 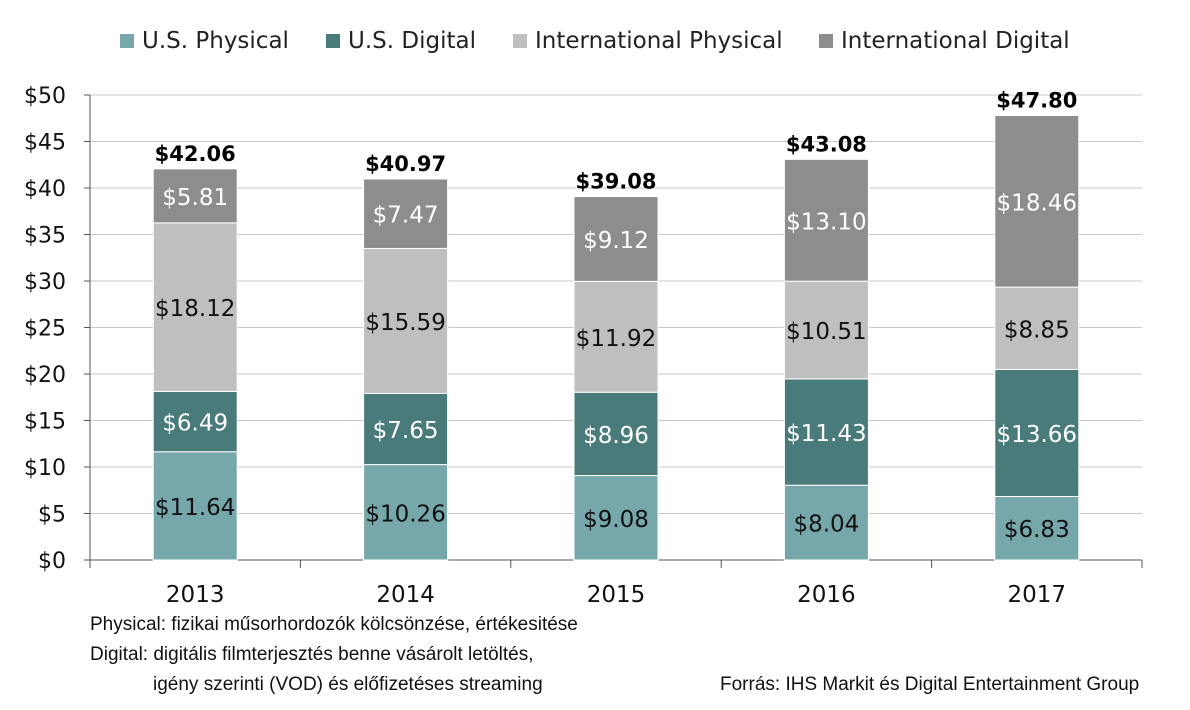 I want to click on total-value-label: $43.08, so click(x=826, y=144).